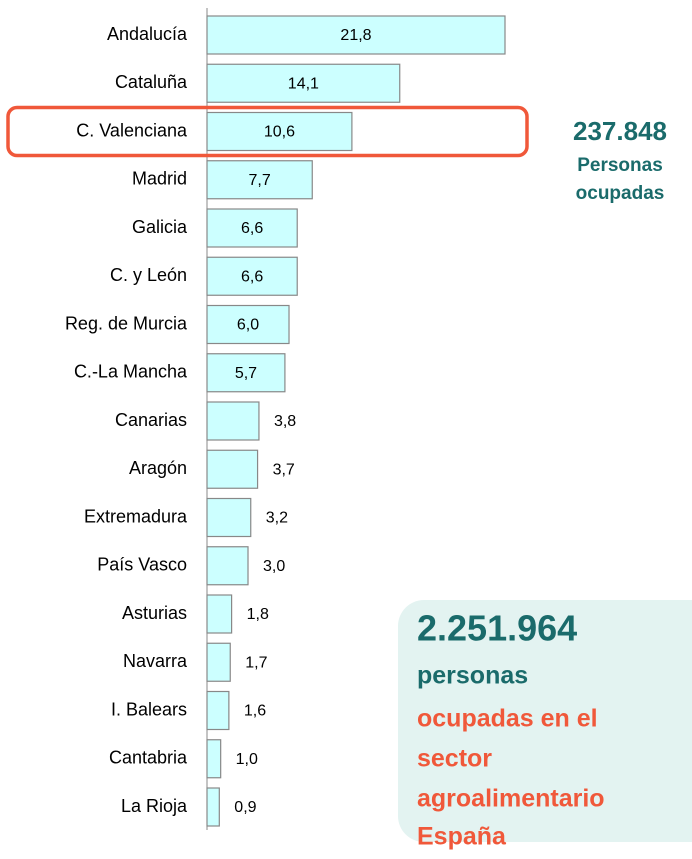 This screenshot has height=859, width=692. What do you see at coordinates (258, 614) in the screenshot?
I see `value-label: 1,8` at bounding box center [258, 614].